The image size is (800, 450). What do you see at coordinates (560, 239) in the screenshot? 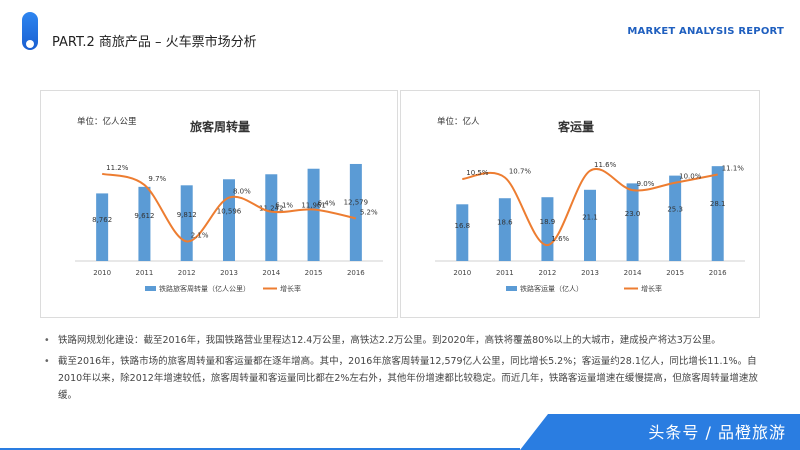
I see `line-data-label: 1.6%` at bounding box center [560, 239].